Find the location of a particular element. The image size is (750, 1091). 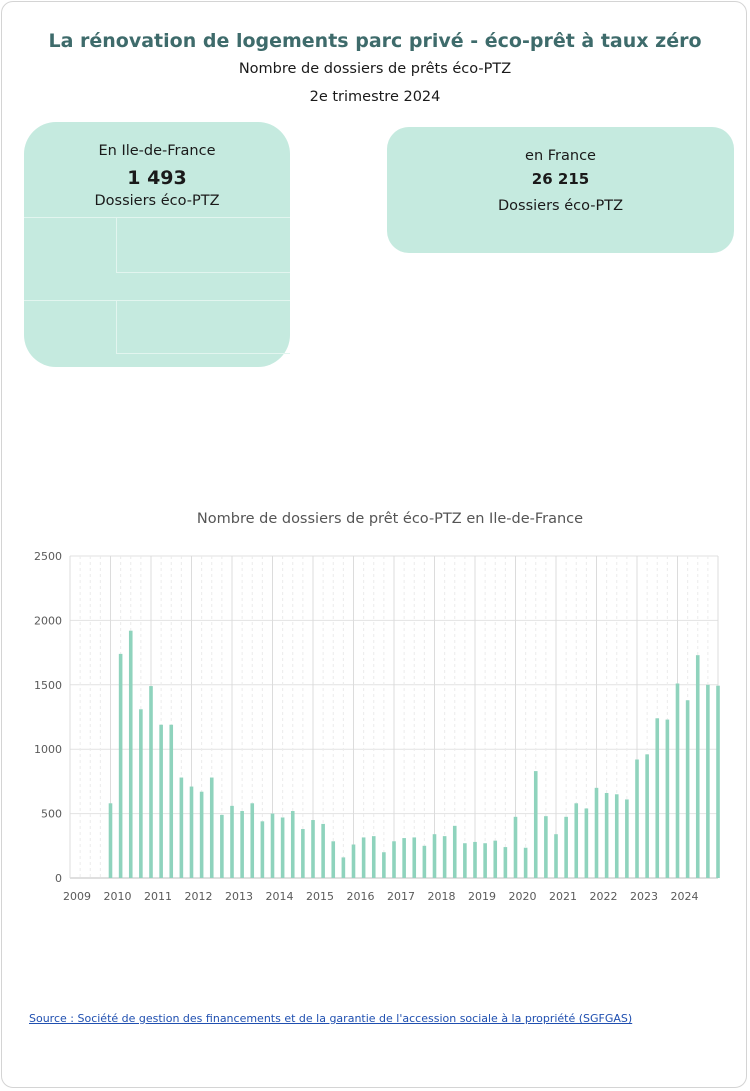

x-tick-label: 2018 is located at coordinates (442, 896).